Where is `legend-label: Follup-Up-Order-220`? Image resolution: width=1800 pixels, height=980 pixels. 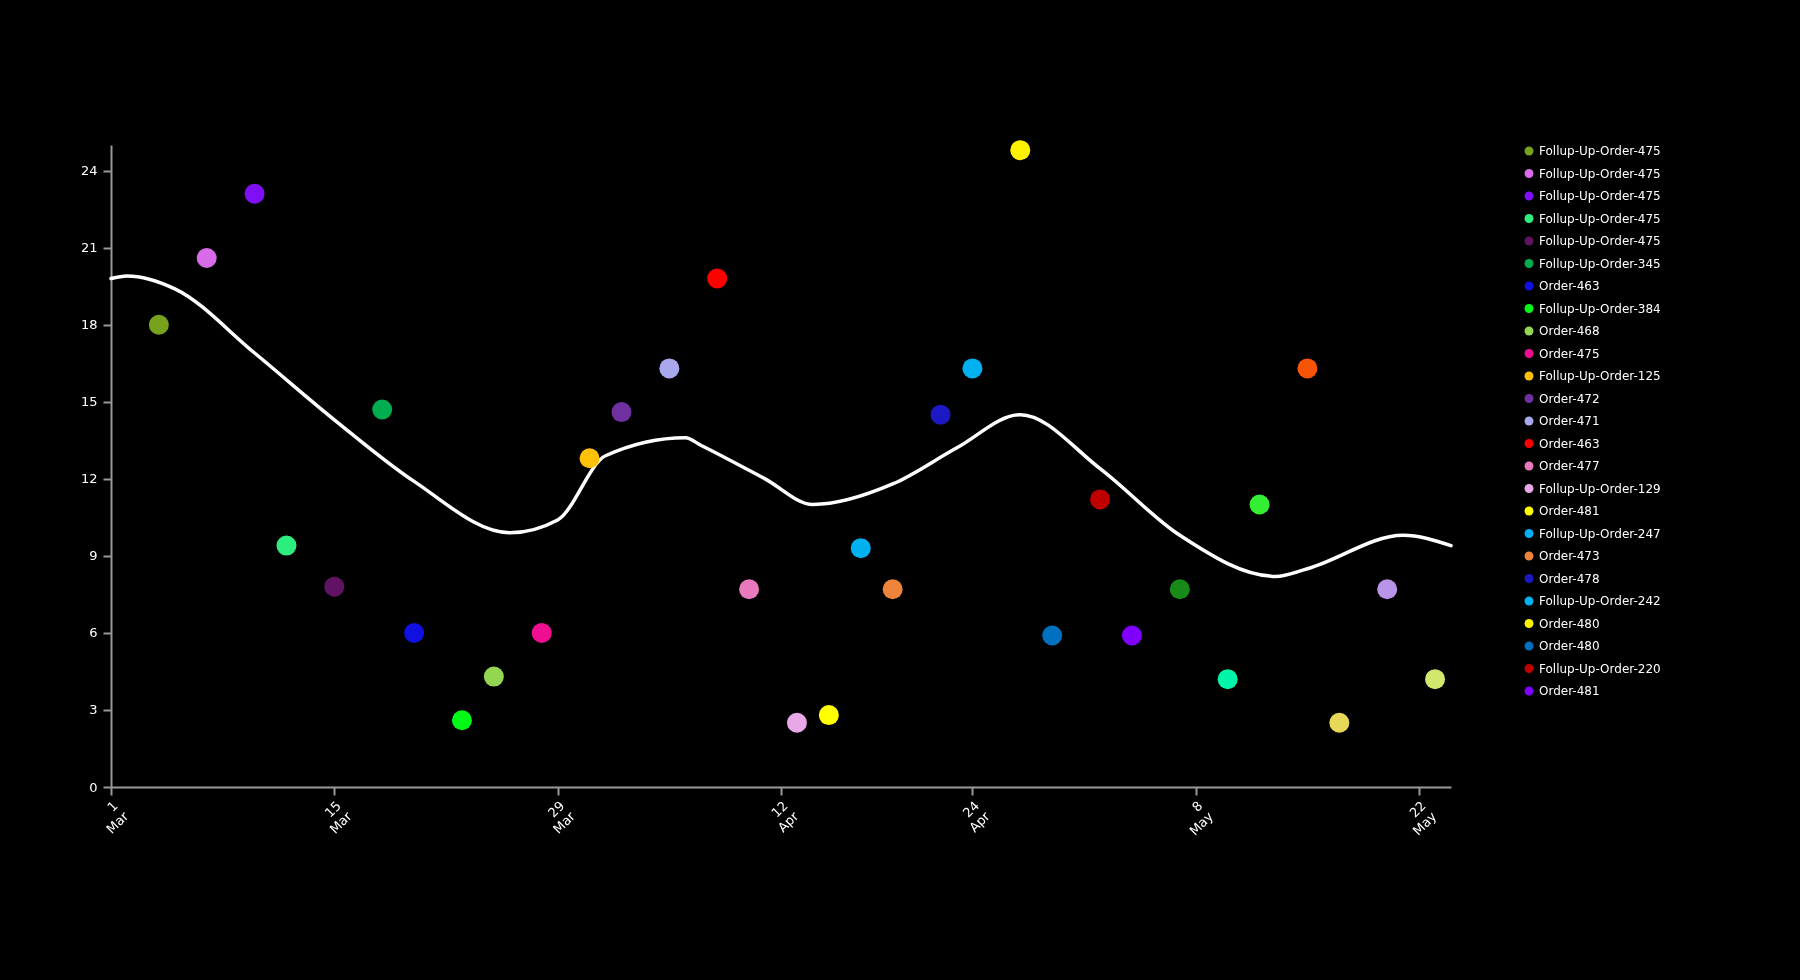 legend-label: Follup-Up-Order-220 is located at coordinates (1600, 668).